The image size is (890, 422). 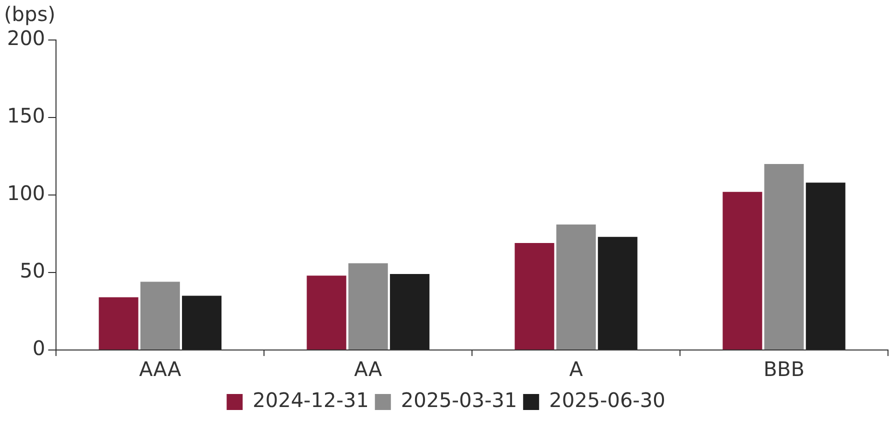 What do you see at coordinates (459, 400) in the screenshot?
I see `legend-label: 2025-03-31` at bounding box center [459, 400].